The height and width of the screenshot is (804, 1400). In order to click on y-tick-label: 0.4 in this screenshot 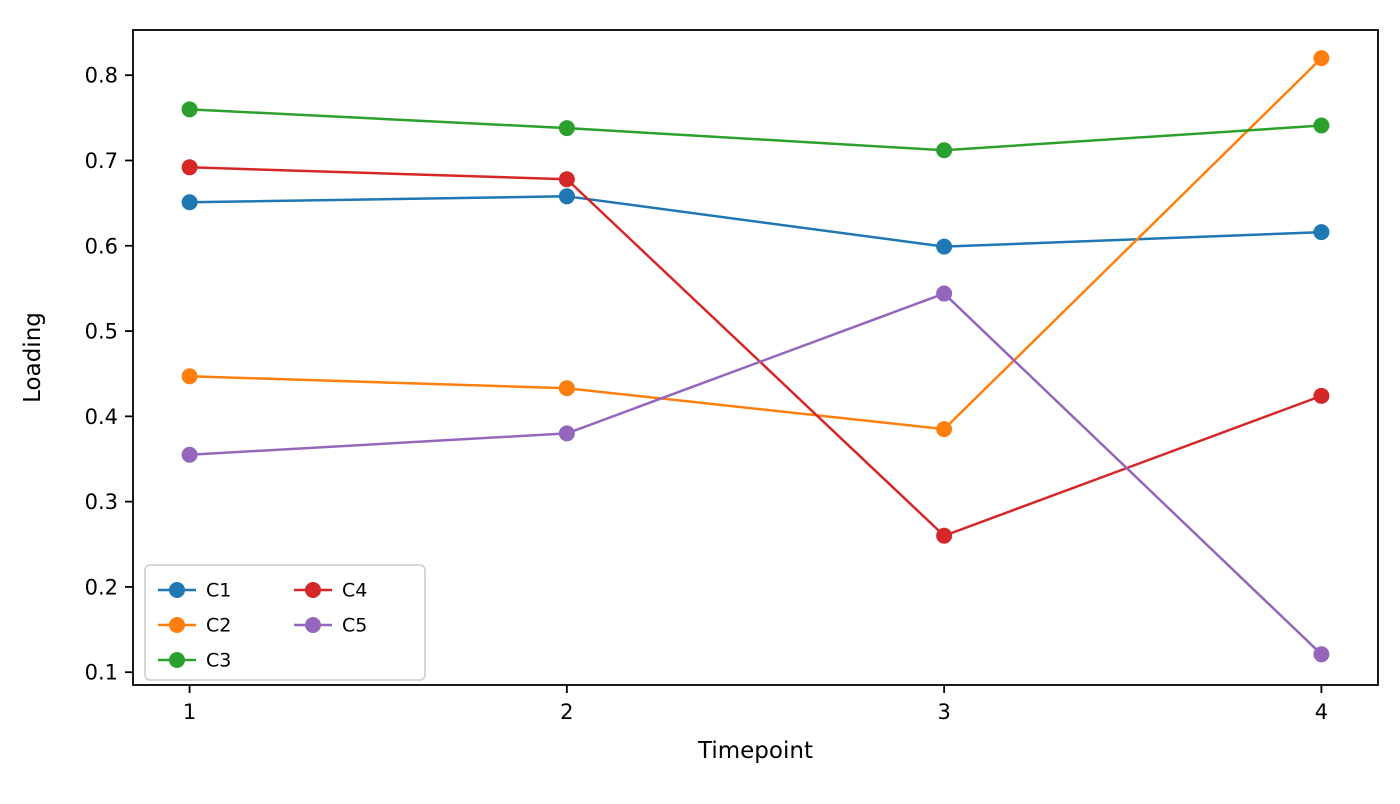, I will do `click(101, 417)`.